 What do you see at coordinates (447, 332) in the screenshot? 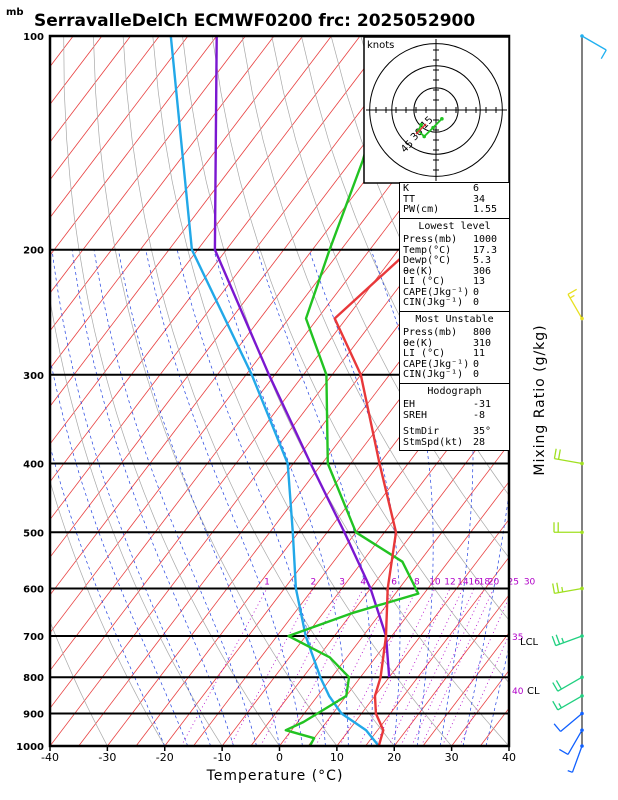
I see `unstable-row: Press(mb) 800` at bounding box center [447, 332].